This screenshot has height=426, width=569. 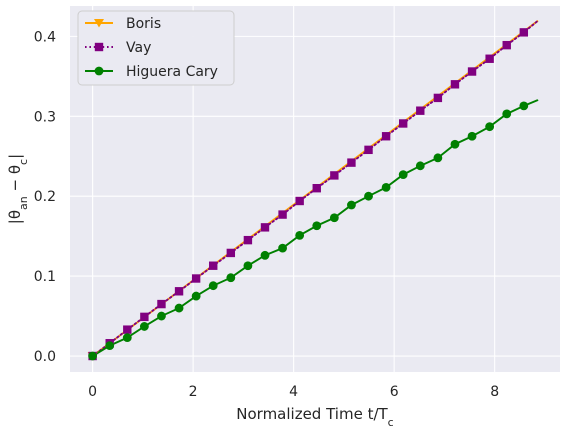 I want to click on x-axis-label-main: Normalized Time t/T, so click(x=312, y=414).